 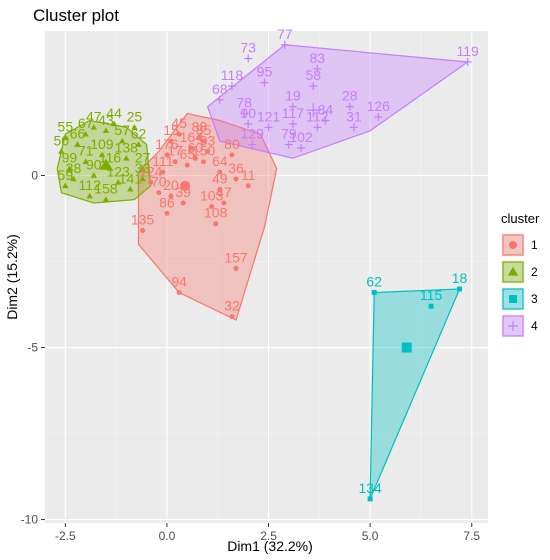 I want to click on point-label: 67, so click(x=86, y=123).